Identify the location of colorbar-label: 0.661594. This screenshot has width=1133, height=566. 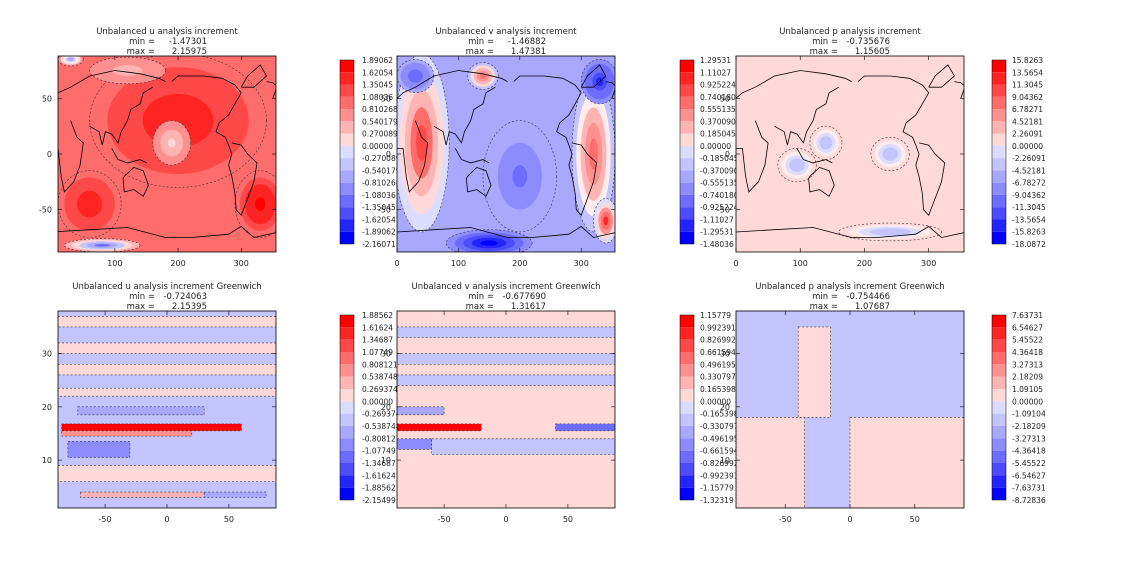
(718, 352).